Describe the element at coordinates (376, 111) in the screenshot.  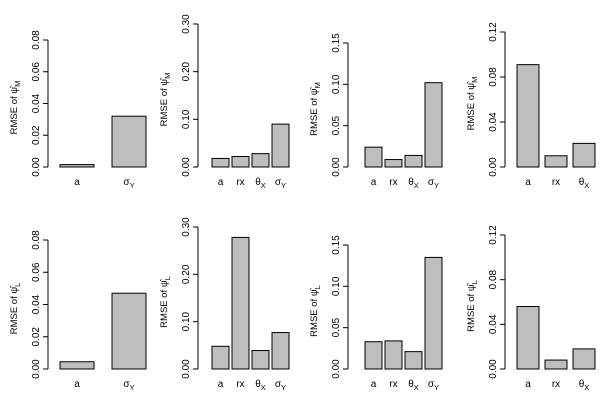
I see `chart-panel-3: 0.00 0.05 0.10 0.15 RMSE of ψ̂M a rx θX σY` at that location.